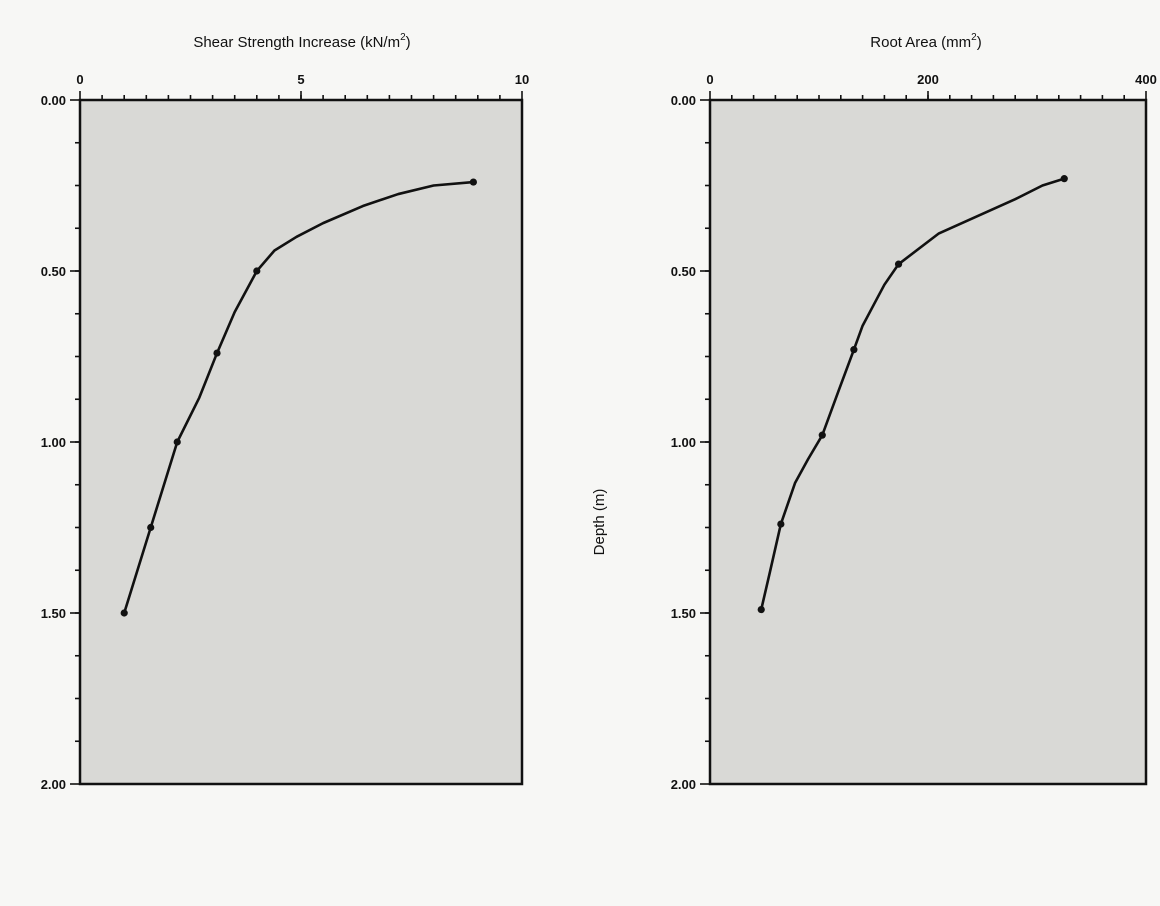 This screenshot has width=1160, height=906. Describe the element at coordinates (522, 79) in the screenshot. I see `x-tick-label: 10` at that location.